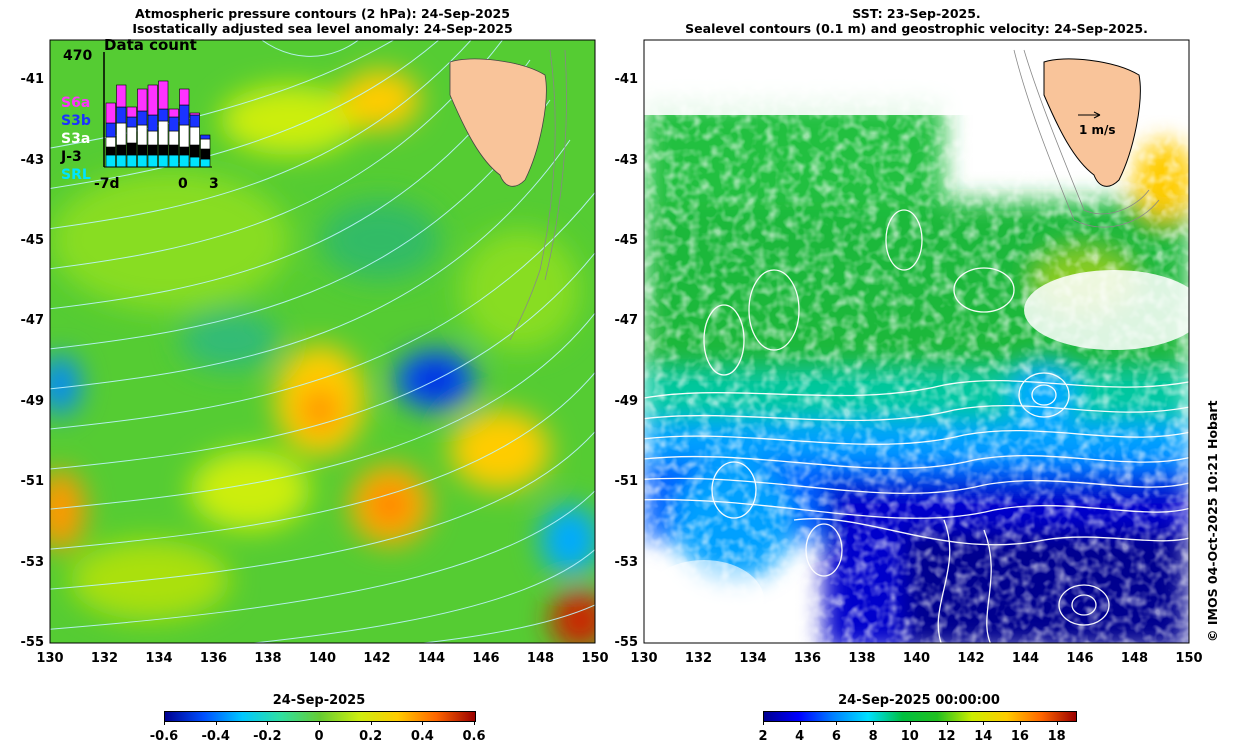  I want to click on right-y-tick: -55, so click(626, 642).